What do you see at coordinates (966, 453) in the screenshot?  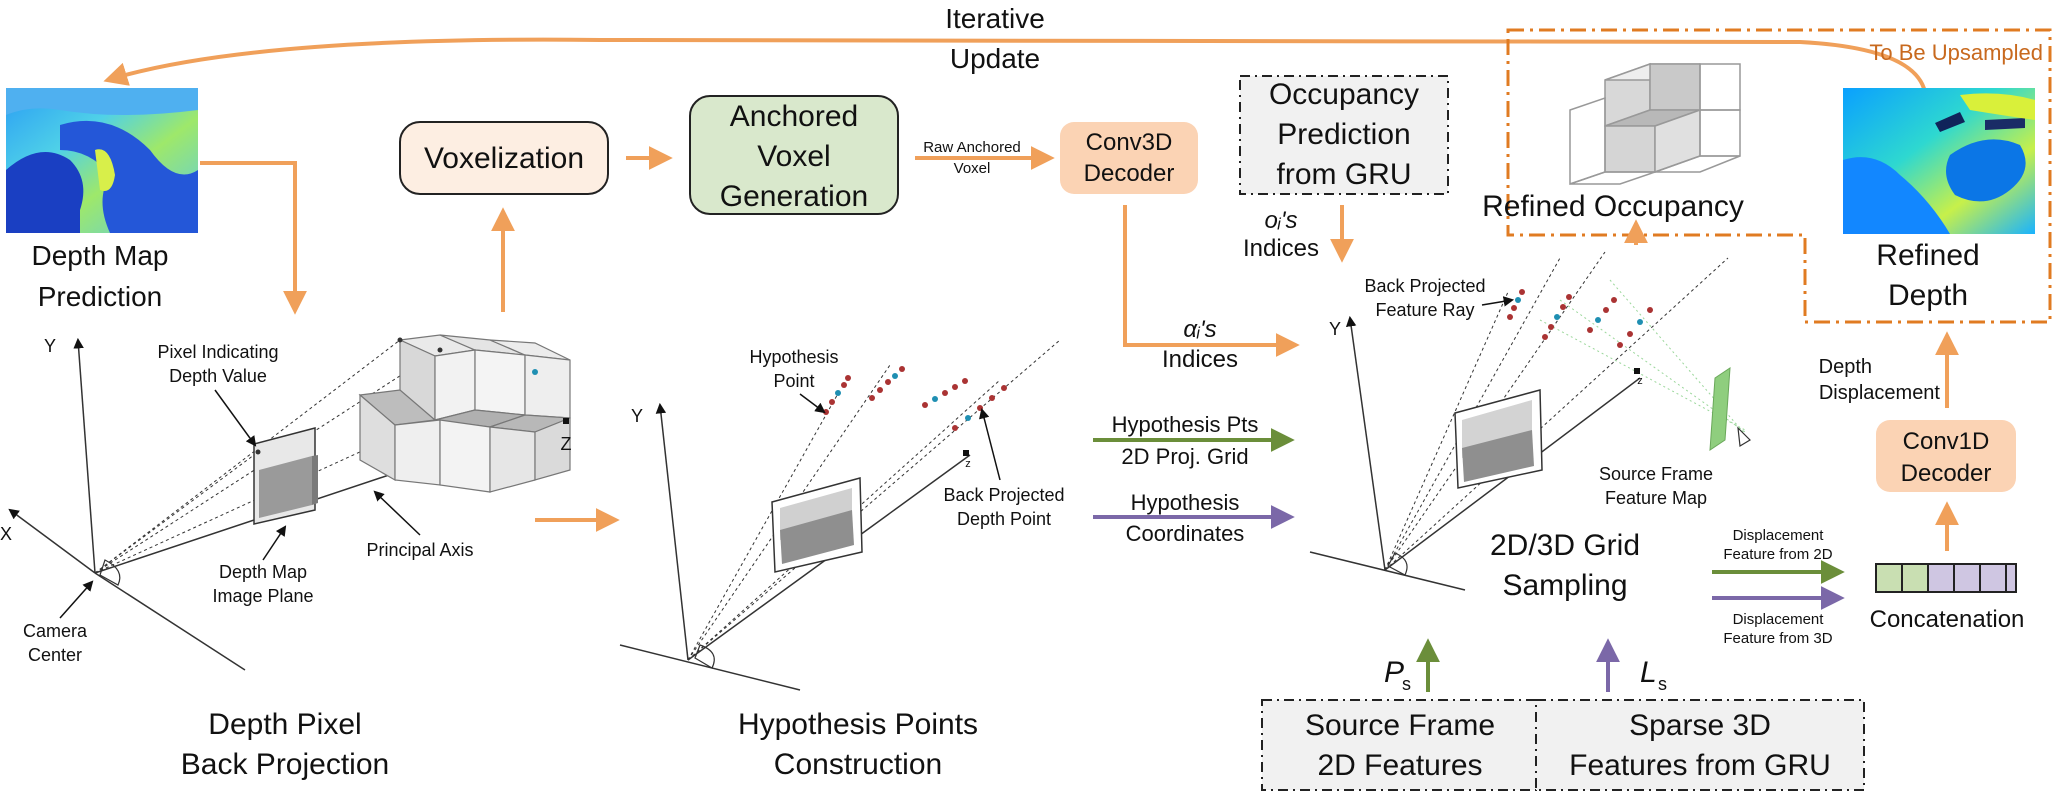 I see `hyp-z-marker` at bounding box center [966, 453].